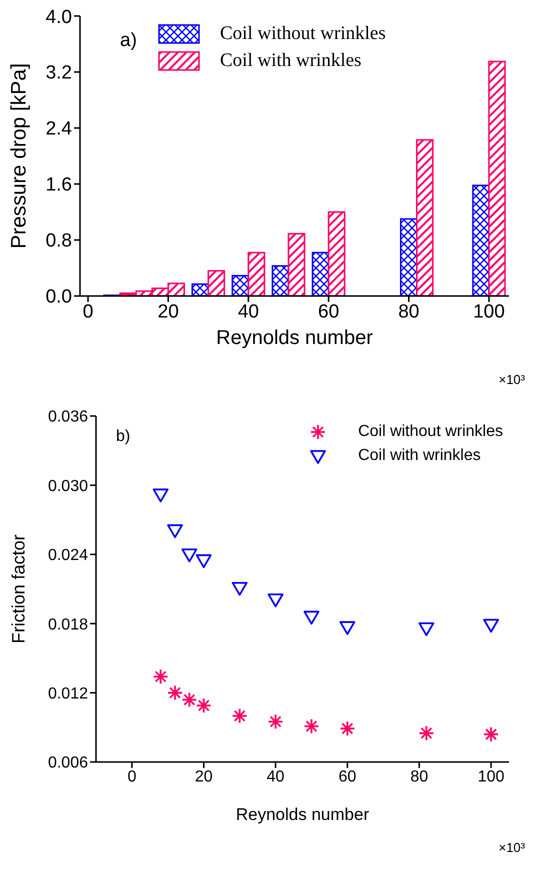  I want to click on y-tick-label: 0.024, so click(68, 555).